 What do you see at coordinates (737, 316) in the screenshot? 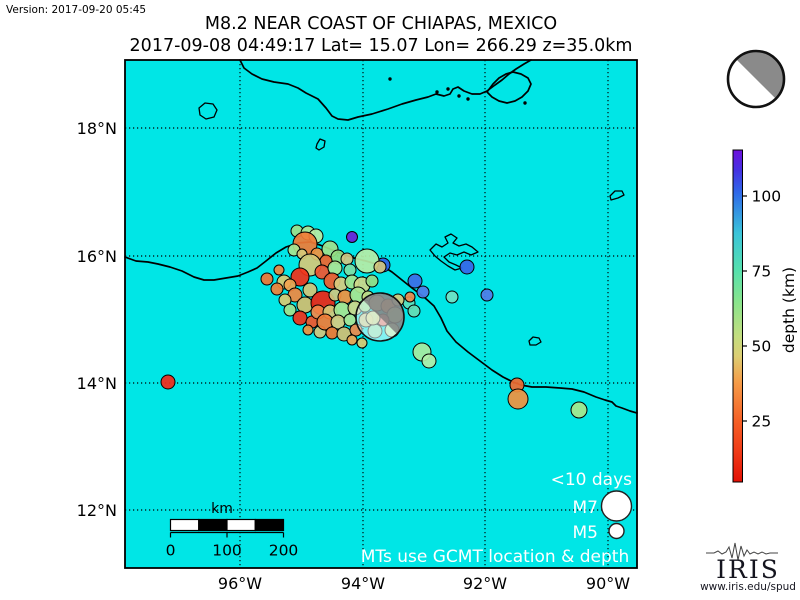
I see `colorbar-gradient` at bounding box center [737, 316].